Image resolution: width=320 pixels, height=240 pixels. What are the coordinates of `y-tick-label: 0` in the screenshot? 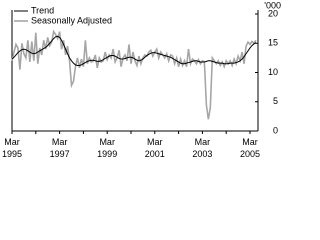 It's located at (275, 130).